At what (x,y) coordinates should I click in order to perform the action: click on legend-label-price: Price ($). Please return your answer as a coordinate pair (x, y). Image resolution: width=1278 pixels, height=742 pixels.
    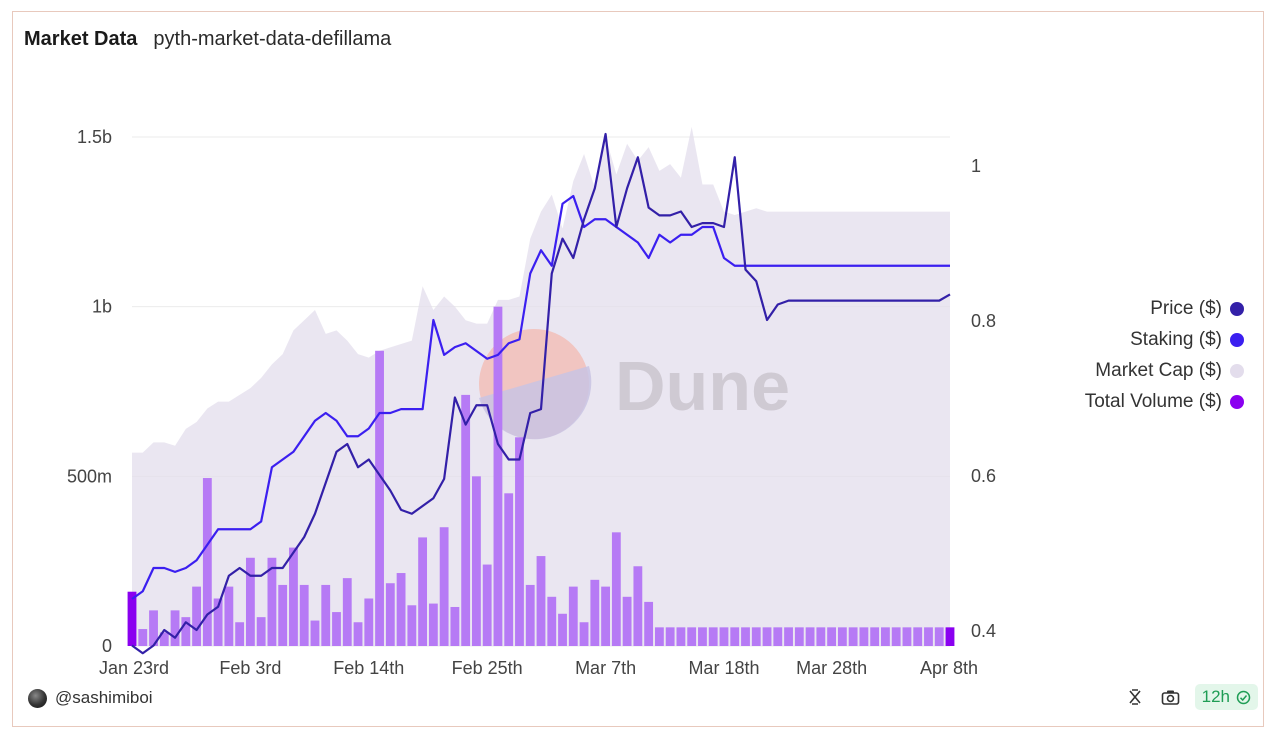
    Looking at the image, I should click on (1186, 308).